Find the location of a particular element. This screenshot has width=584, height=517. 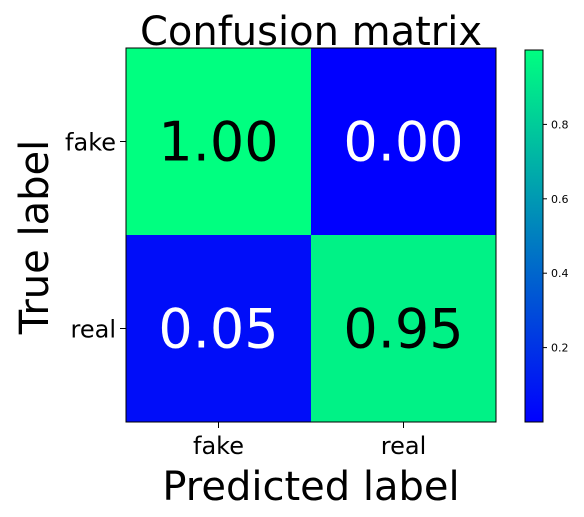

colorbar-tick-label: 0.6 is located at coordinates (560, 199).